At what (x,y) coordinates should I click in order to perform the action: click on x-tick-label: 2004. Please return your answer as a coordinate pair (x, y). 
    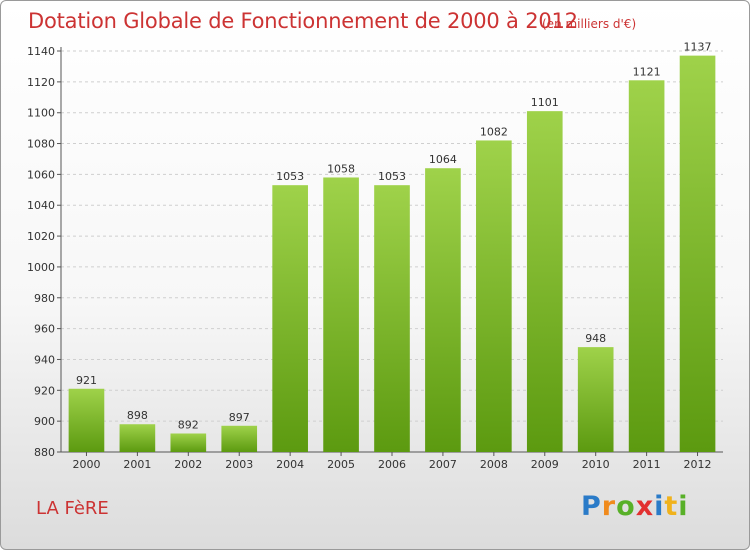
    Looking at the image, I should click on (290, 464).